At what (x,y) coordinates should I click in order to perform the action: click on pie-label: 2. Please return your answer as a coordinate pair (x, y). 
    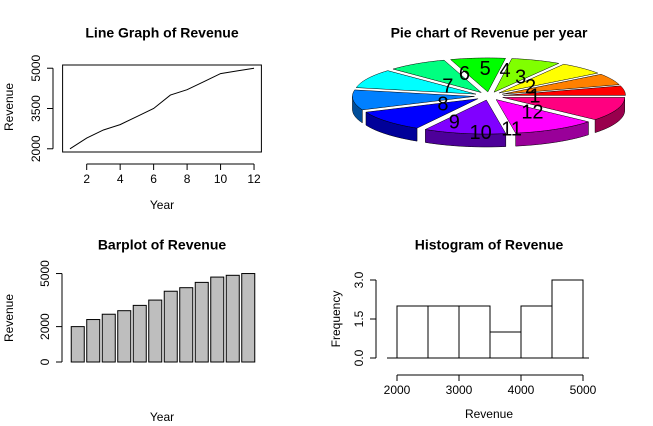
    Looking at the image, I should click on (530, 87).